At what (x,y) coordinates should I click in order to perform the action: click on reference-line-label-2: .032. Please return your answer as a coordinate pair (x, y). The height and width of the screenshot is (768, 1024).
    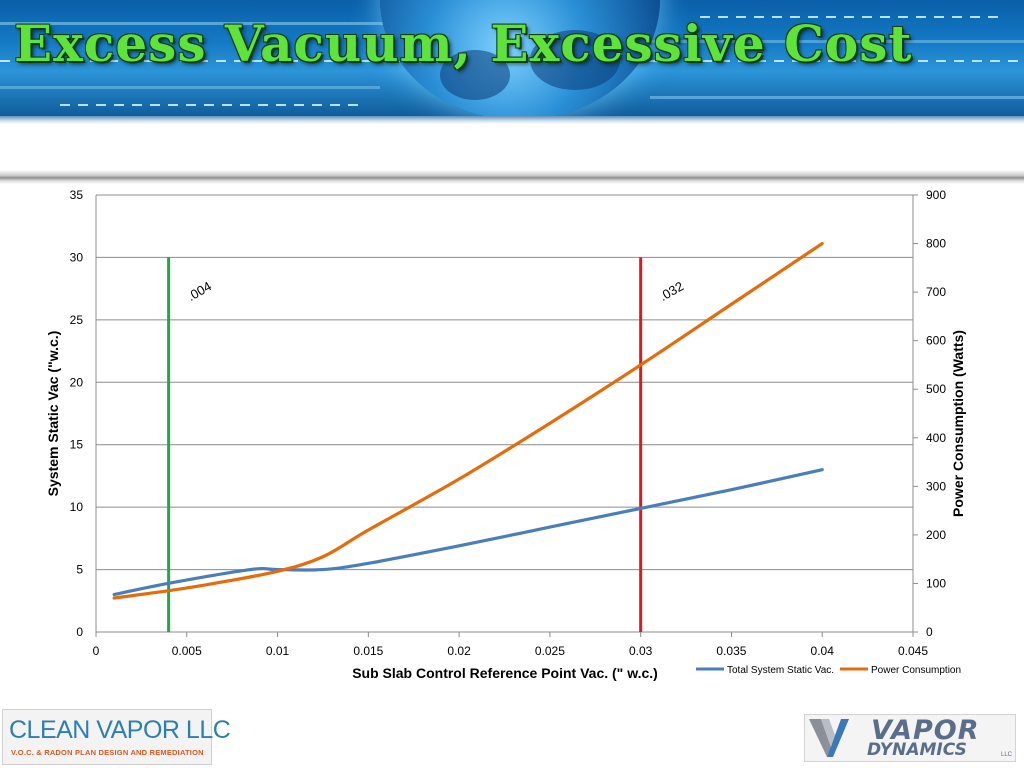
    Looking at the image, I should click on (671, 291).